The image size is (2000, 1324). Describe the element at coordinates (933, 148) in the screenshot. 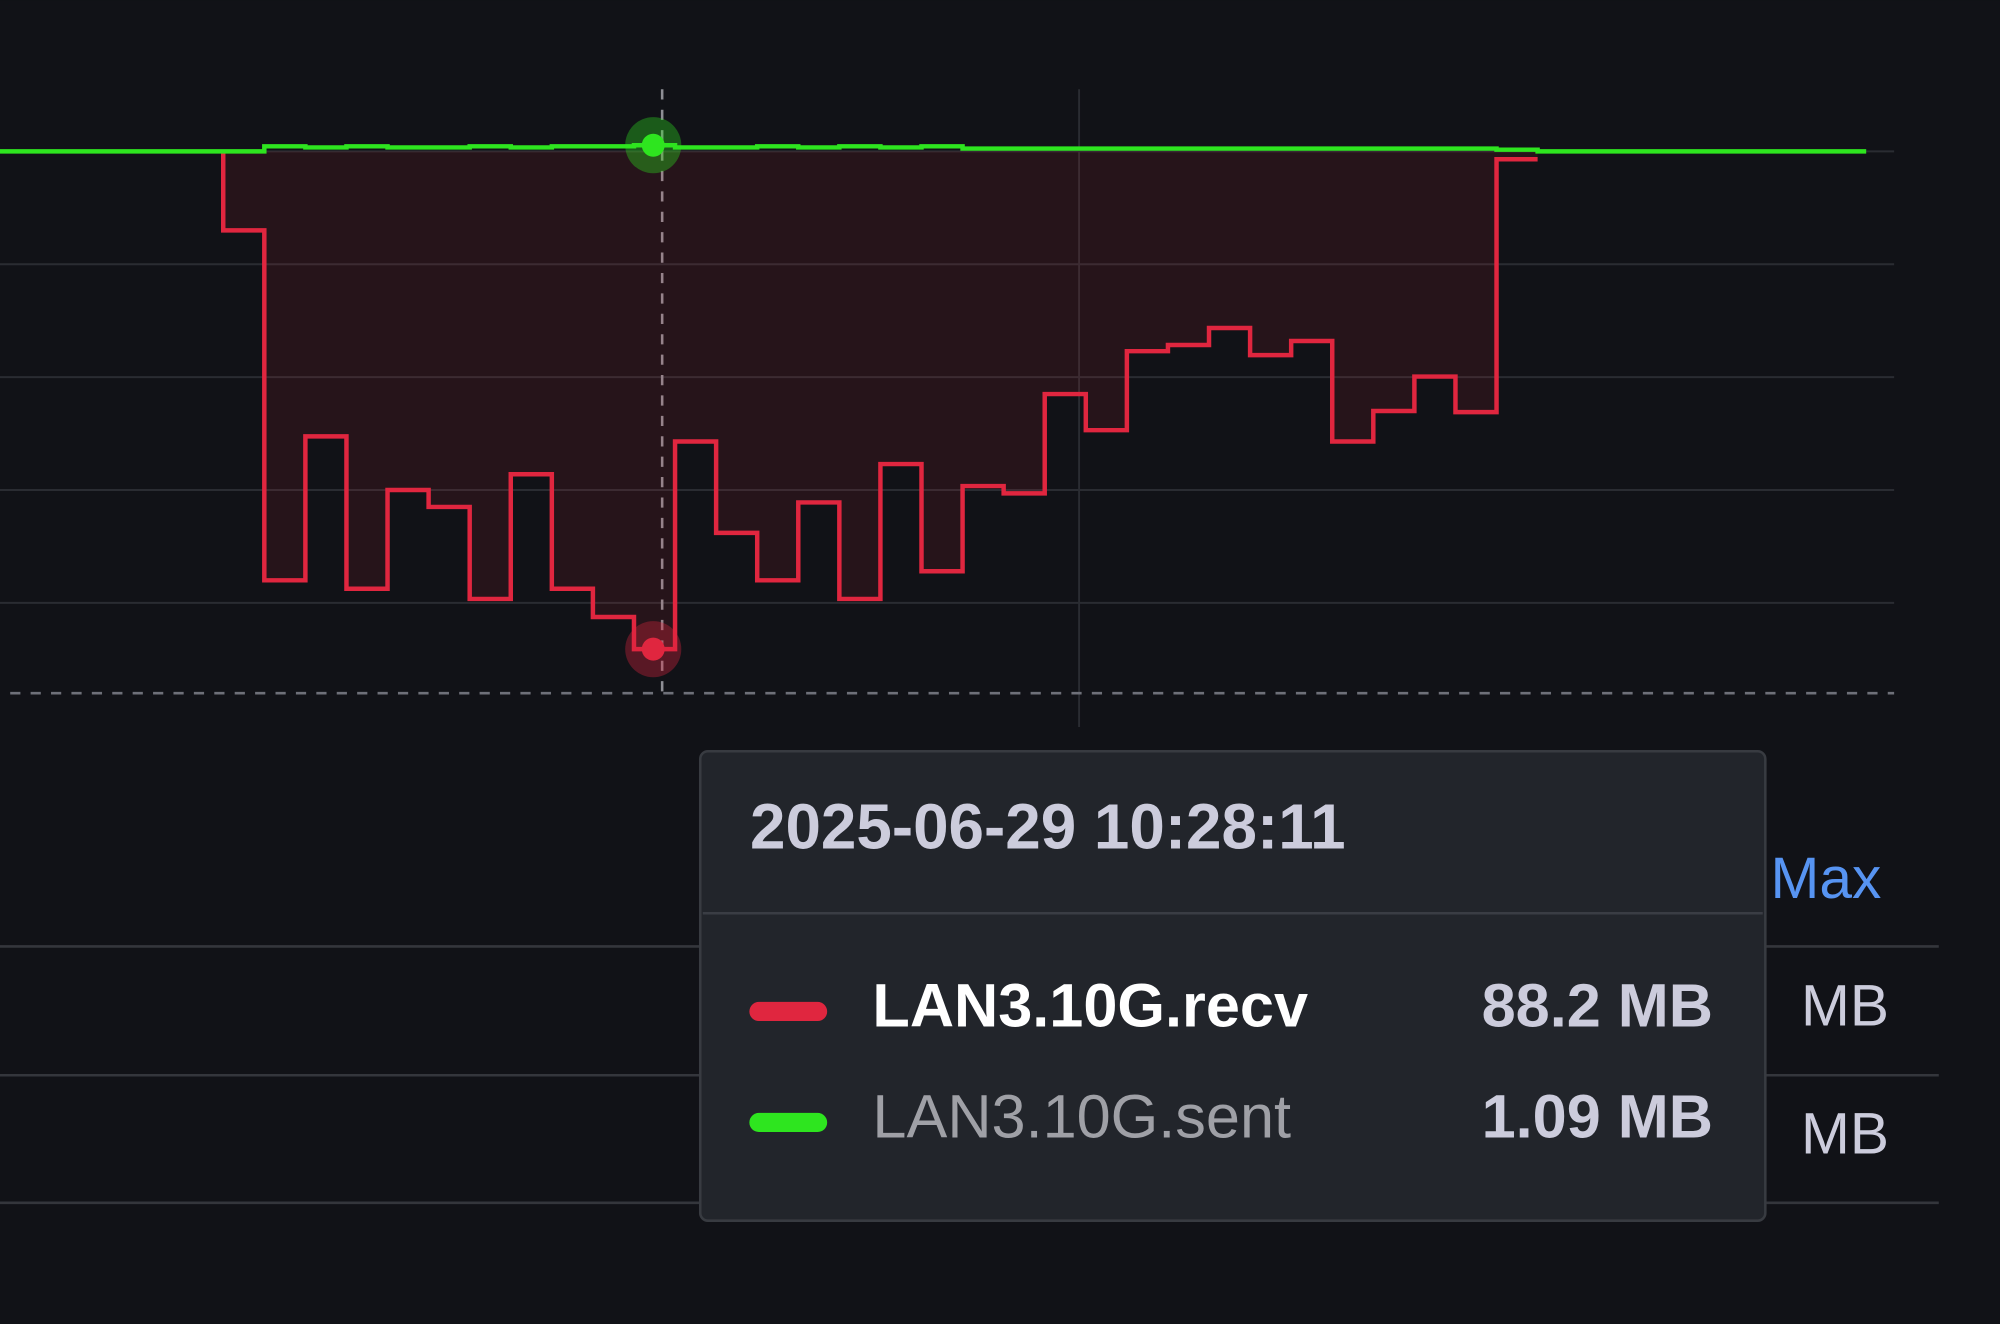

I see `series-line` at that location.